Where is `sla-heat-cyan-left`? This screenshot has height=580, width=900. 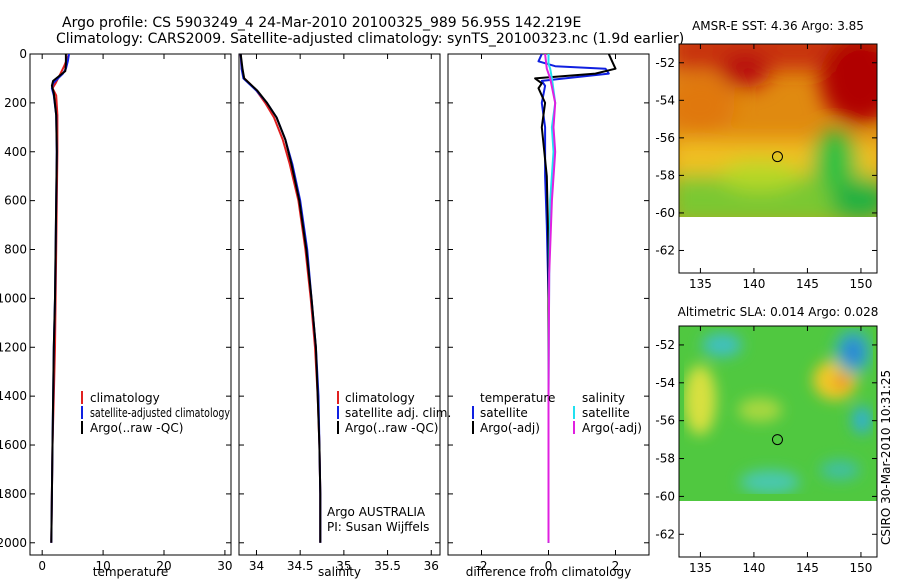
sla-heat-cyan-left is located at coordinates (722, 345).